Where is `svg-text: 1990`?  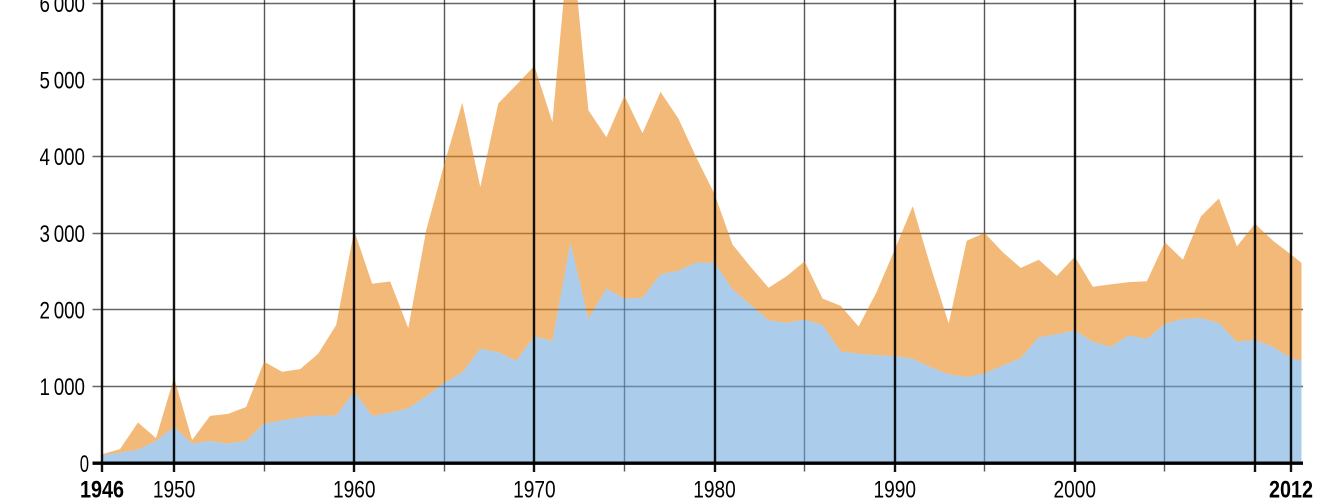
svg-text: 1990 is located at coordinates (894, 488).